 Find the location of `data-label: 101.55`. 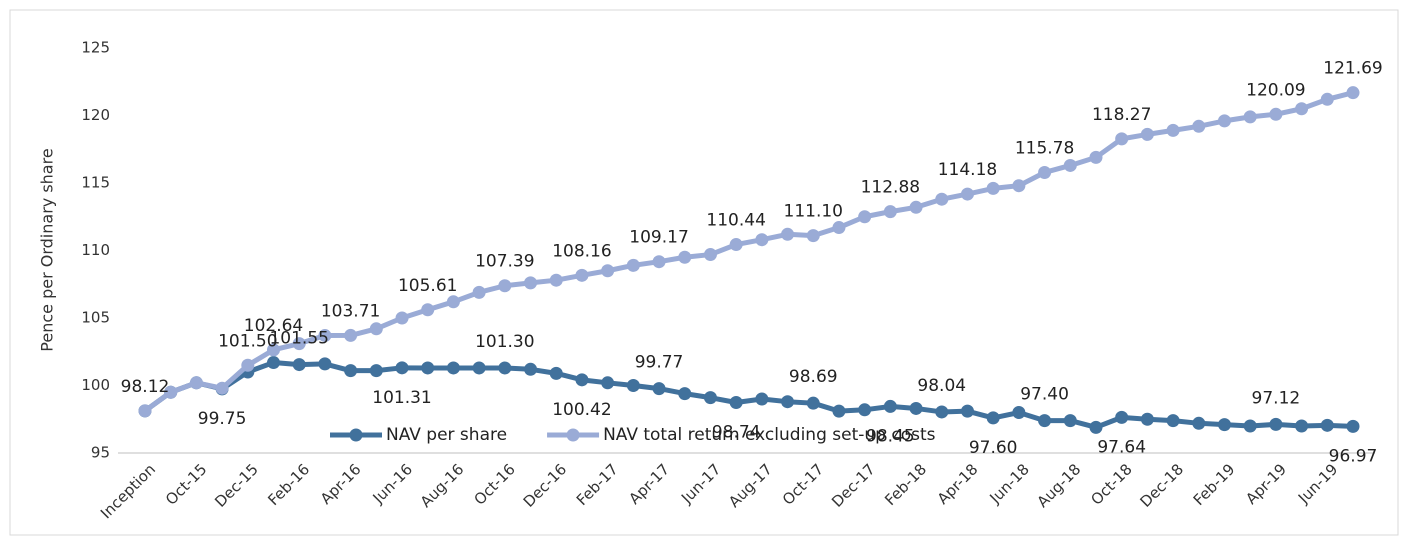

data-label: 101.55 is located at coordinates (298, 339).